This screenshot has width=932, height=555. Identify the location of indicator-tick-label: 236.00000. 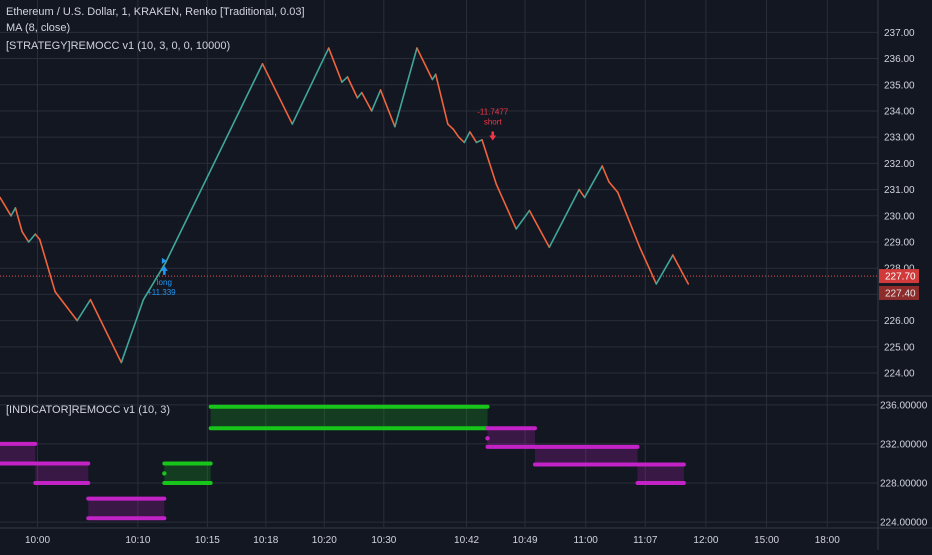
(904, 405).